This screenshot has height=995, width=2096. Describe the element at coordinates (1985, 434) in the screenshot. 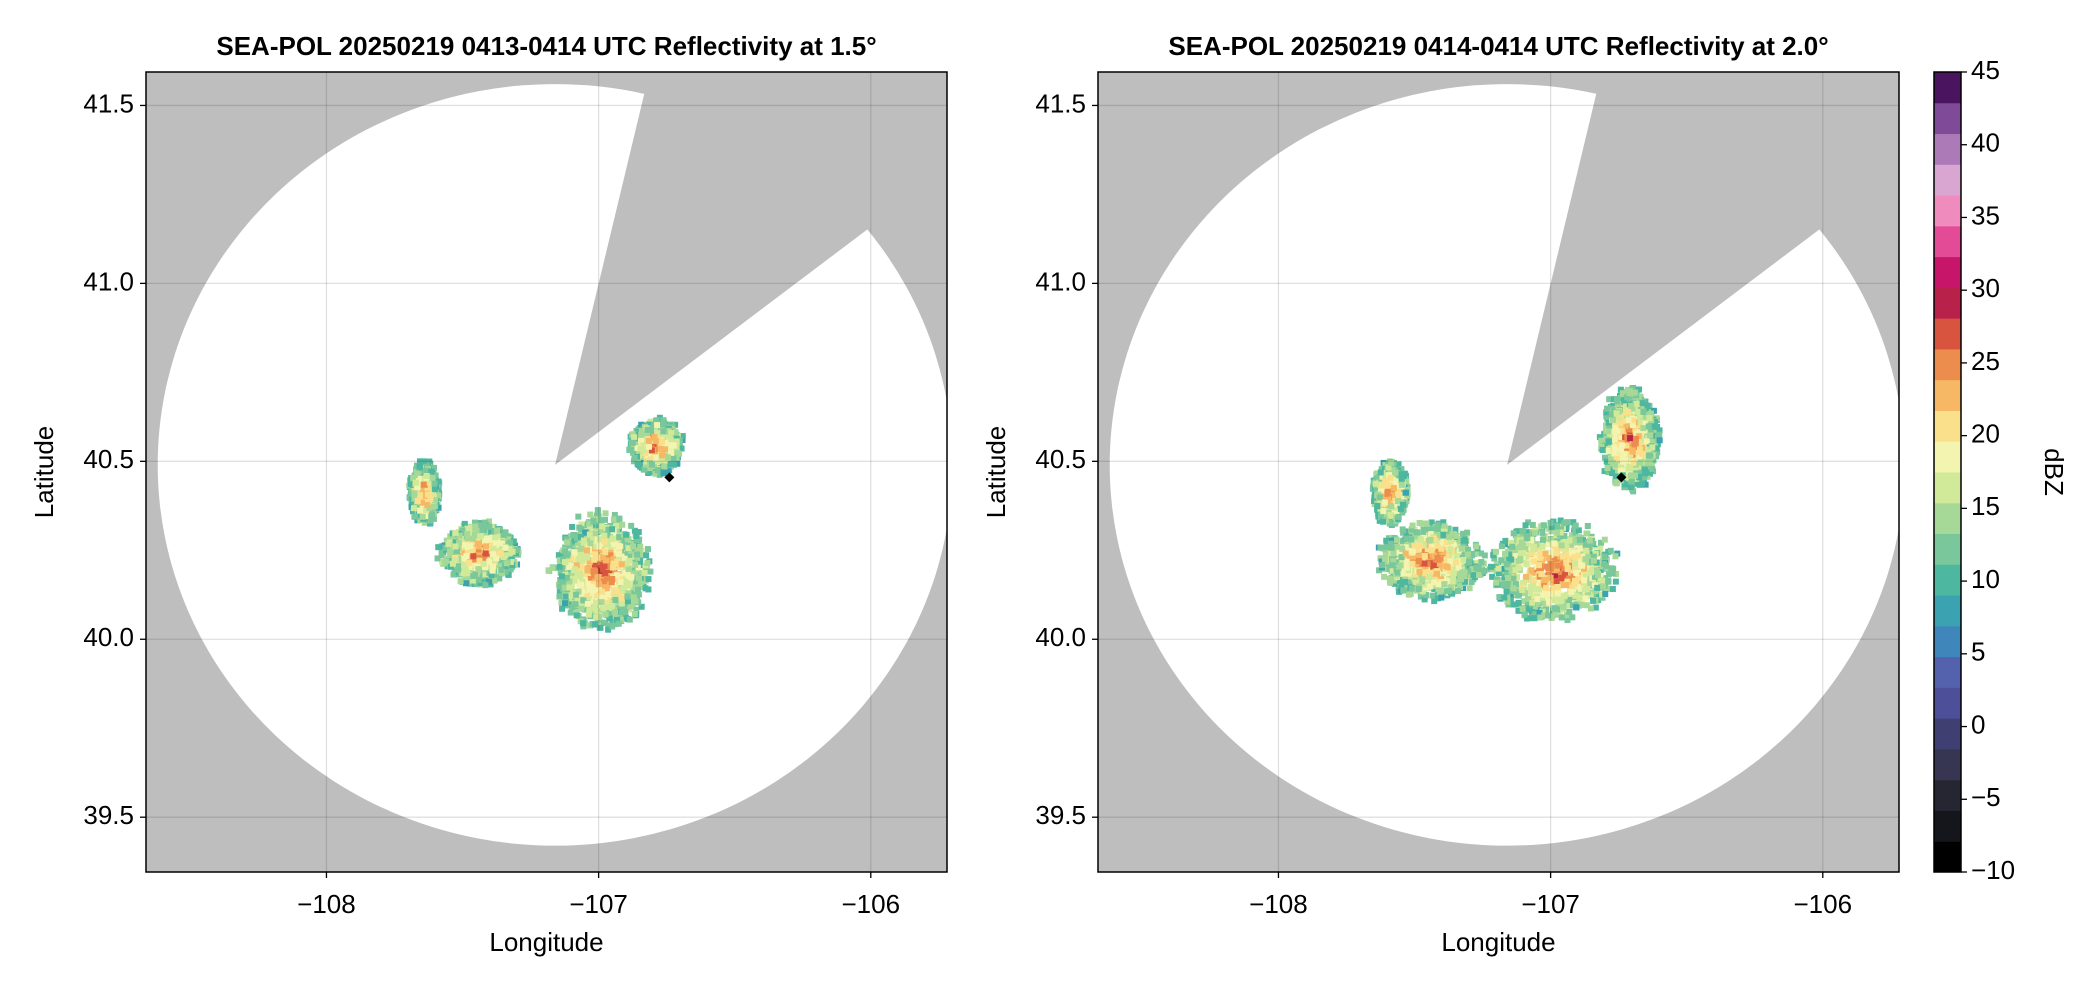

I see `colorbar-tick-label: 20` at that location.